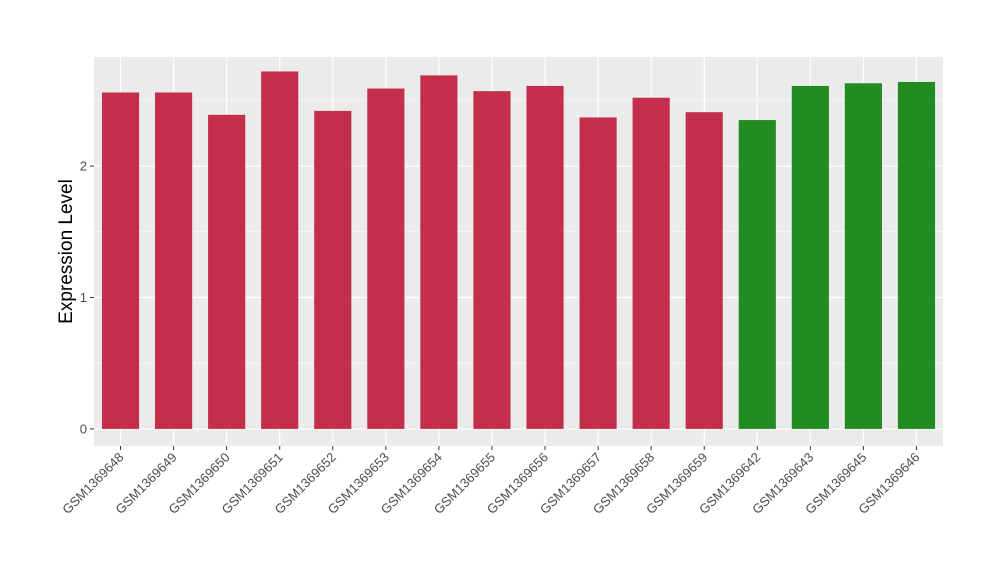 The image size is (1000, 580). I want to click on bar-GSM1369653, so click(386, 258).